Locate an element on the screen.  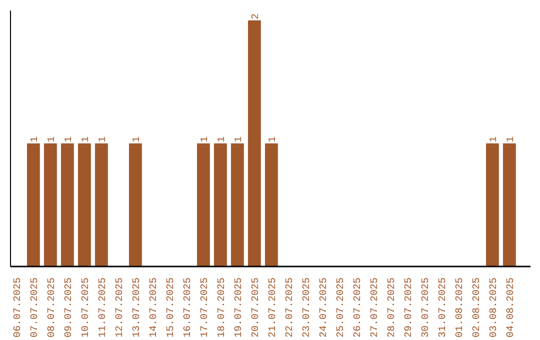
x-tick-label: 21.07.2025 is located at coordinates (273, 307).